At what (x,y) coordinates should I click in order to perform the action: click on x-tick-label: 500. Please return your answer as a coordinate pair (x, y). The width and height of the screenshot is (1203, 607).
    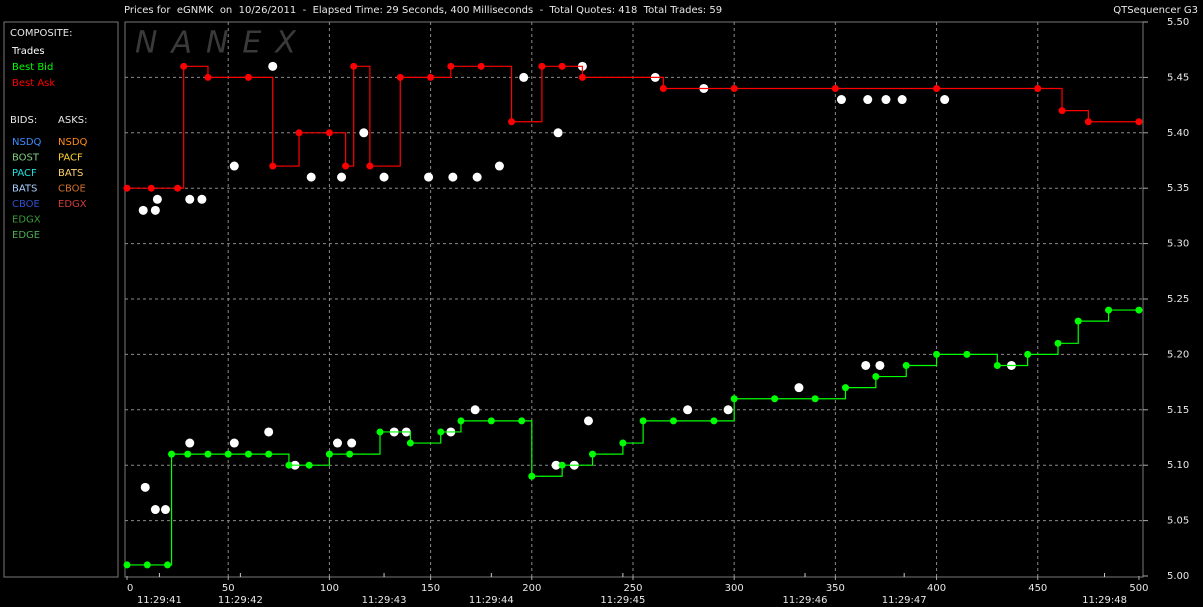
    Looking at the image, I should click on (1138, 588).